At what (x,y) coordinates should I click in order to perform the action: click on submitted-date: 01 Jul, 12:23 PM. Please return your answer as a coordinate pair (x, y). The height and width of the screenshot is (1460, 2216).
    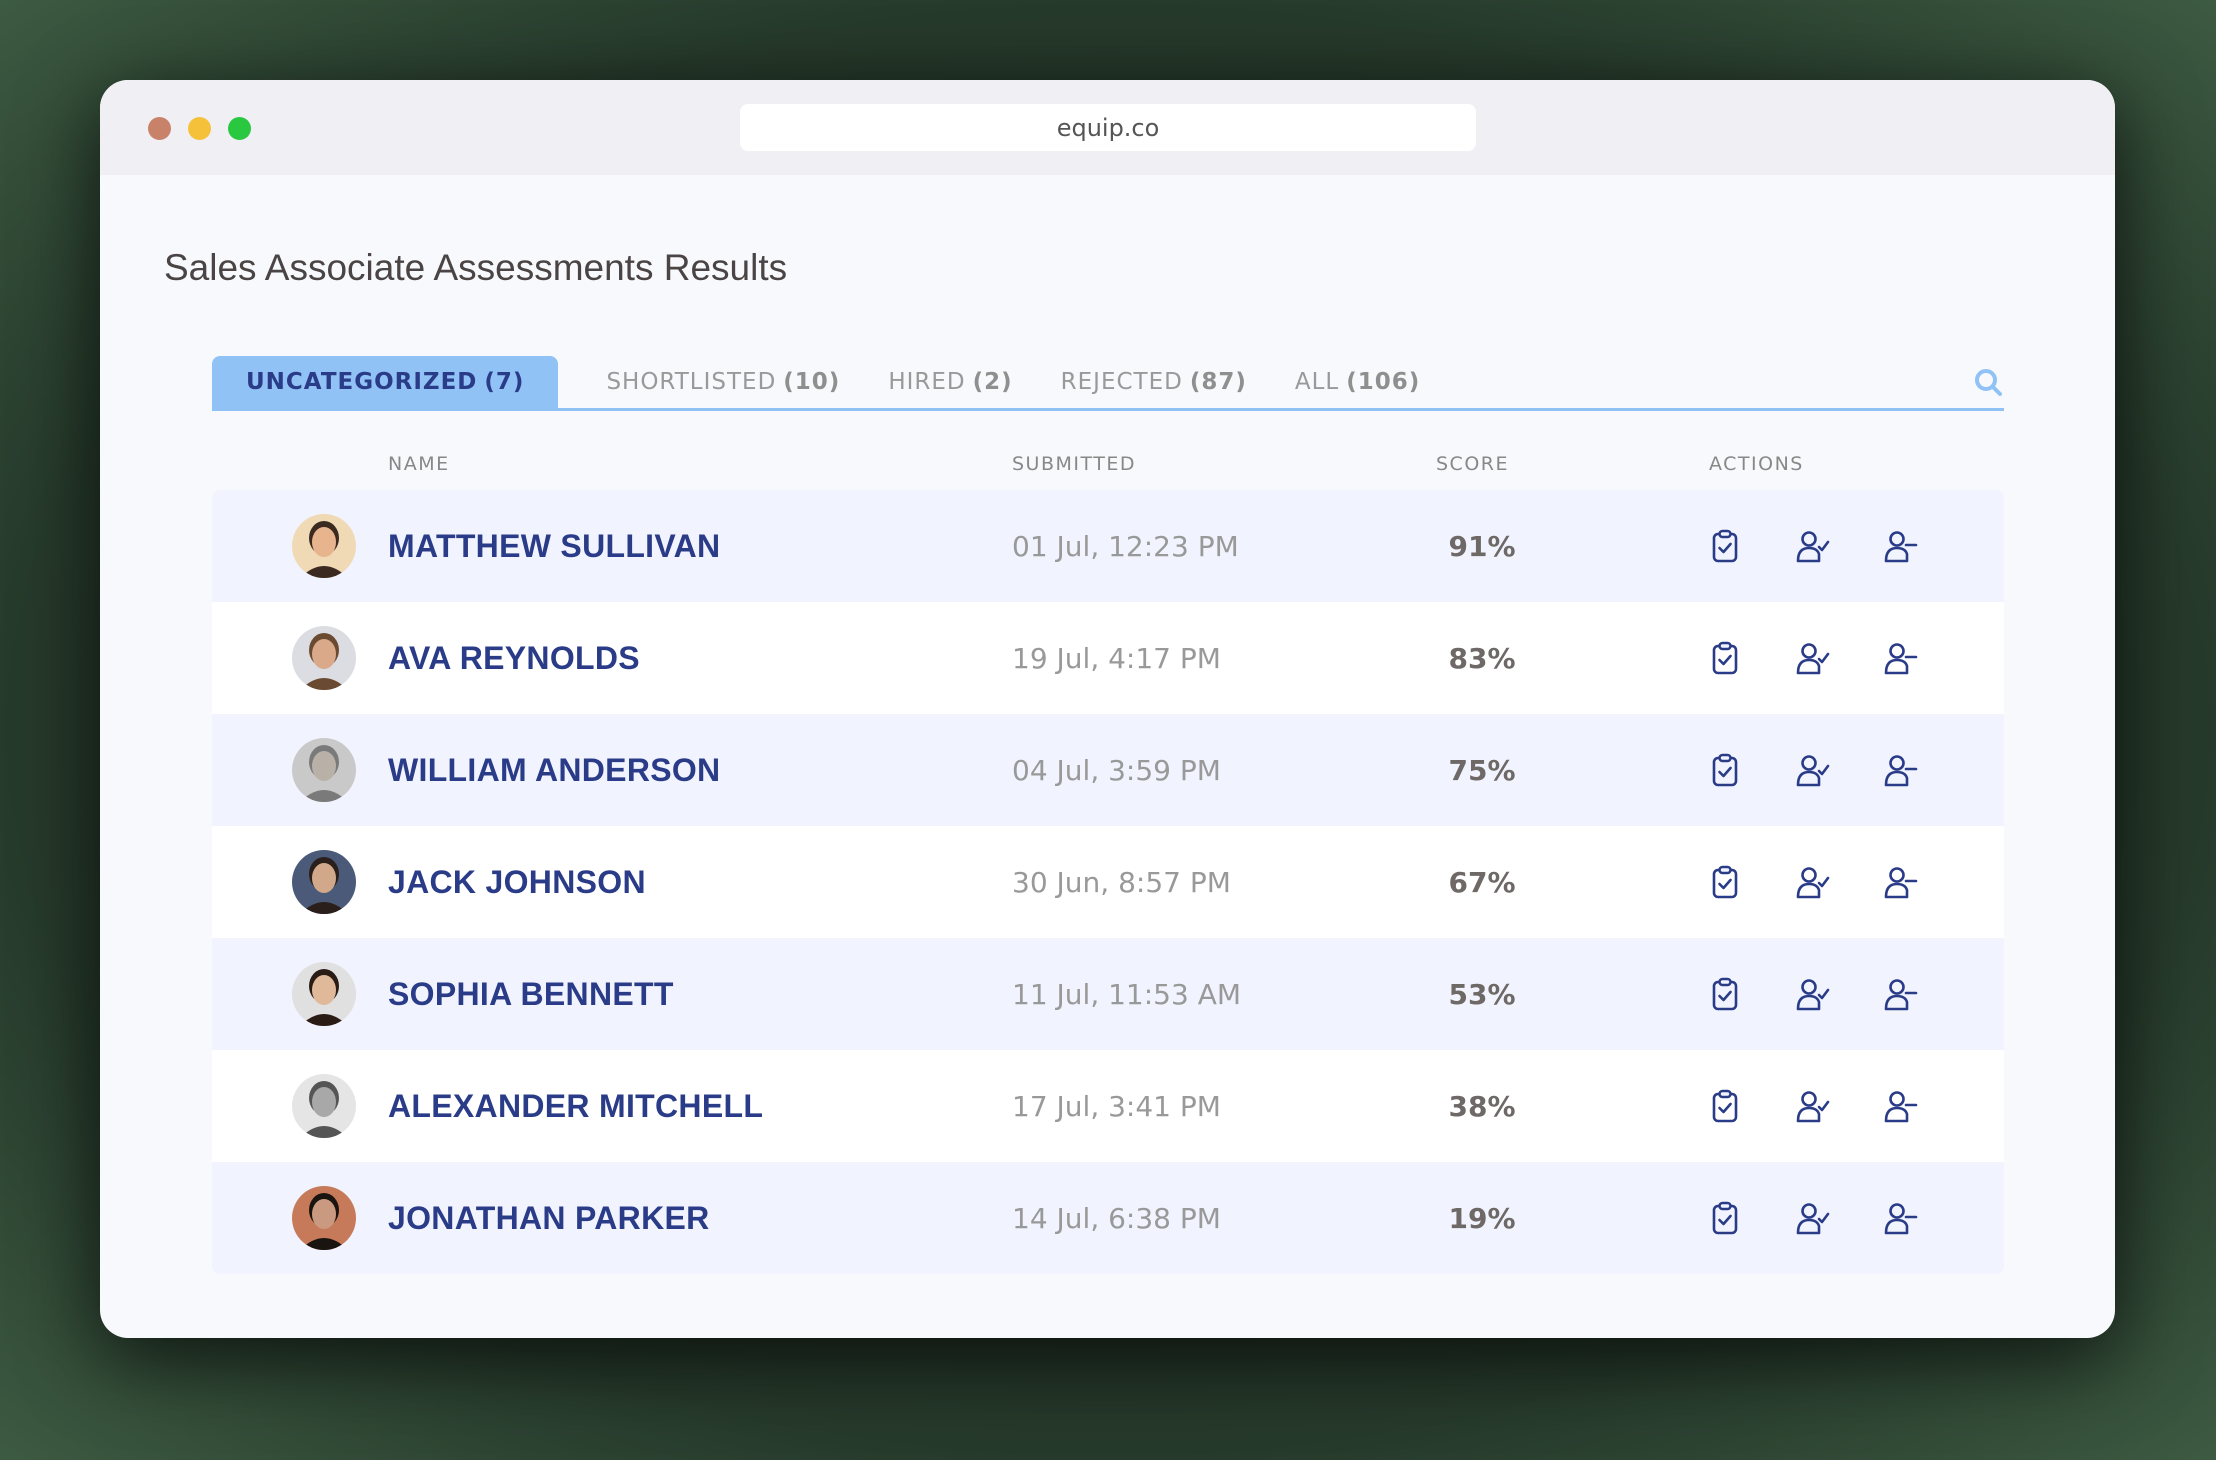
    Looking at the image, I should click on (1125, 546).